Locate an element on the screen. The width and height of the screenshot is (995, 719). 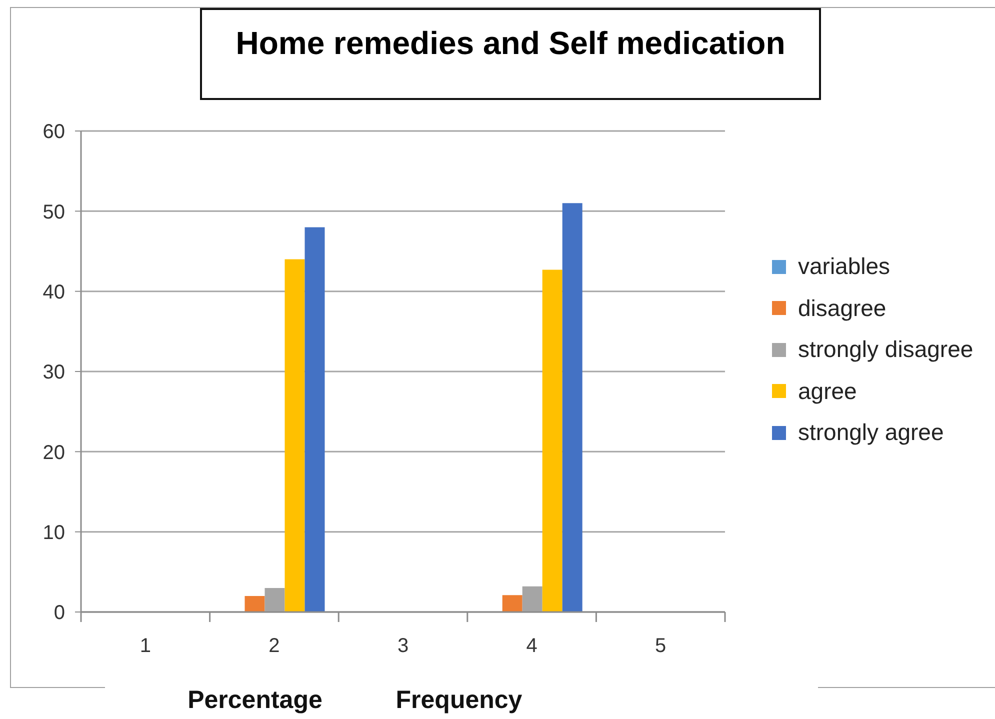
legend-label: strongly disagree is located at coordinates (885, 349).